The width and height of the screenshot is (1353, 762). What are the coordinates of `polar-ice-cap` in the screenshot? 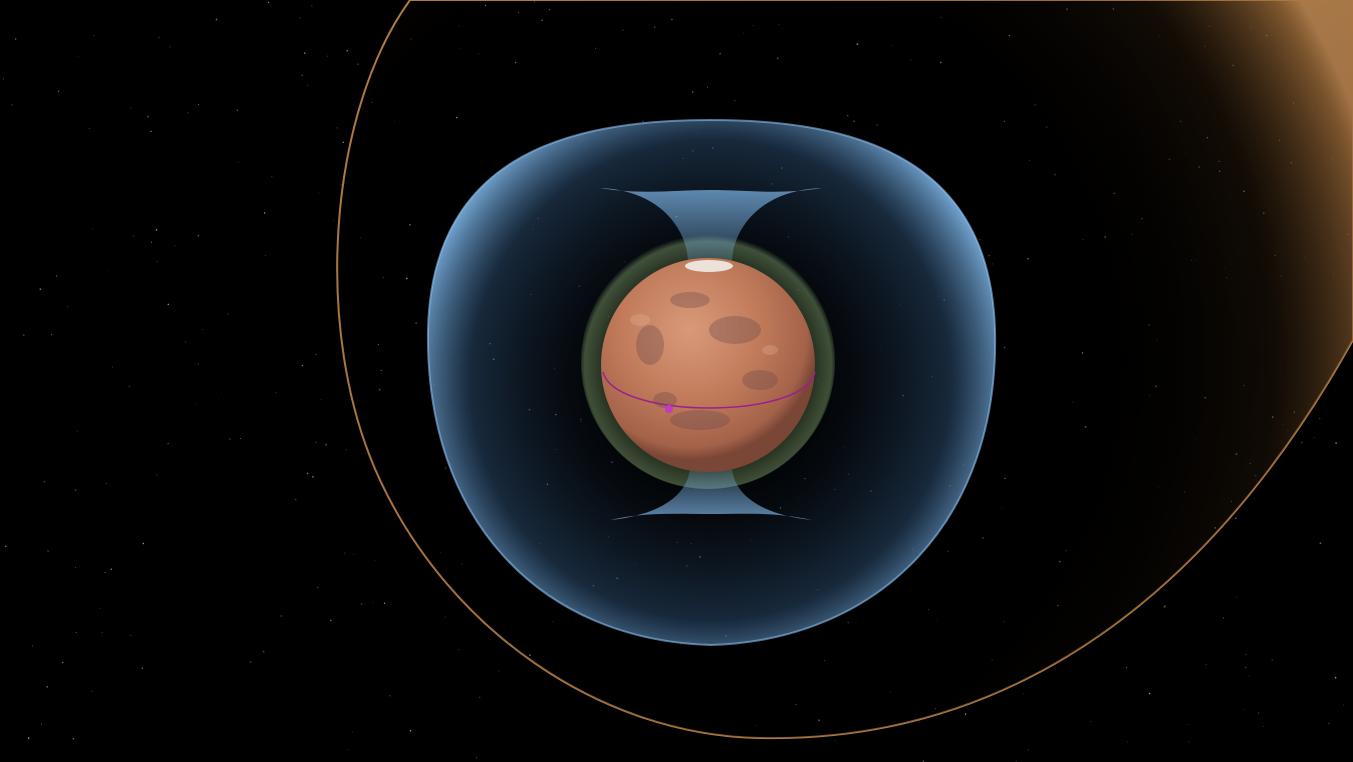 It's located at (709, 266).